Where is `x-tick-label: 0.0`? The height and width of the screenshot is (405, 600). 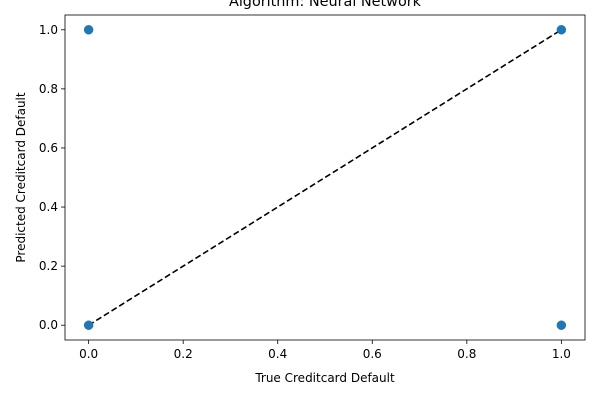
x-tick-label: 0.0 is located at coordinates (88, 354).